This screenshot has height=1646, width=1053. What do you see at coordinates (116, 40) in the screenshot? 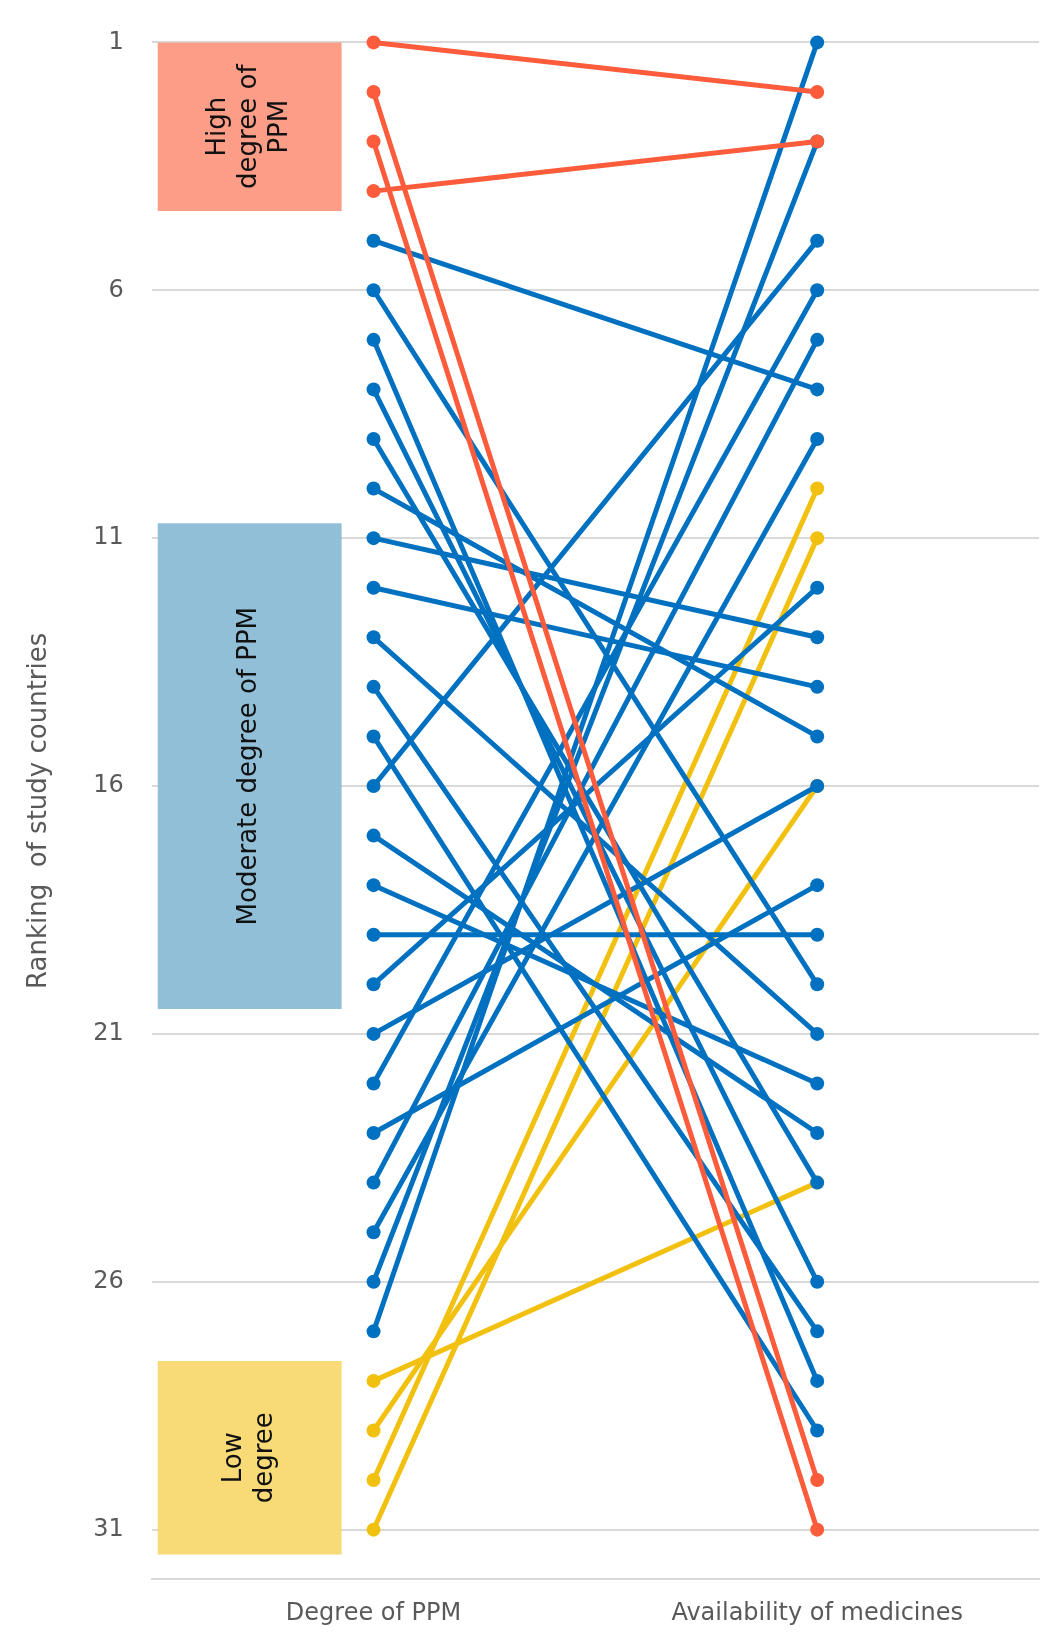
I see `y-tick-label: 1` at bounding box center [116, 40].